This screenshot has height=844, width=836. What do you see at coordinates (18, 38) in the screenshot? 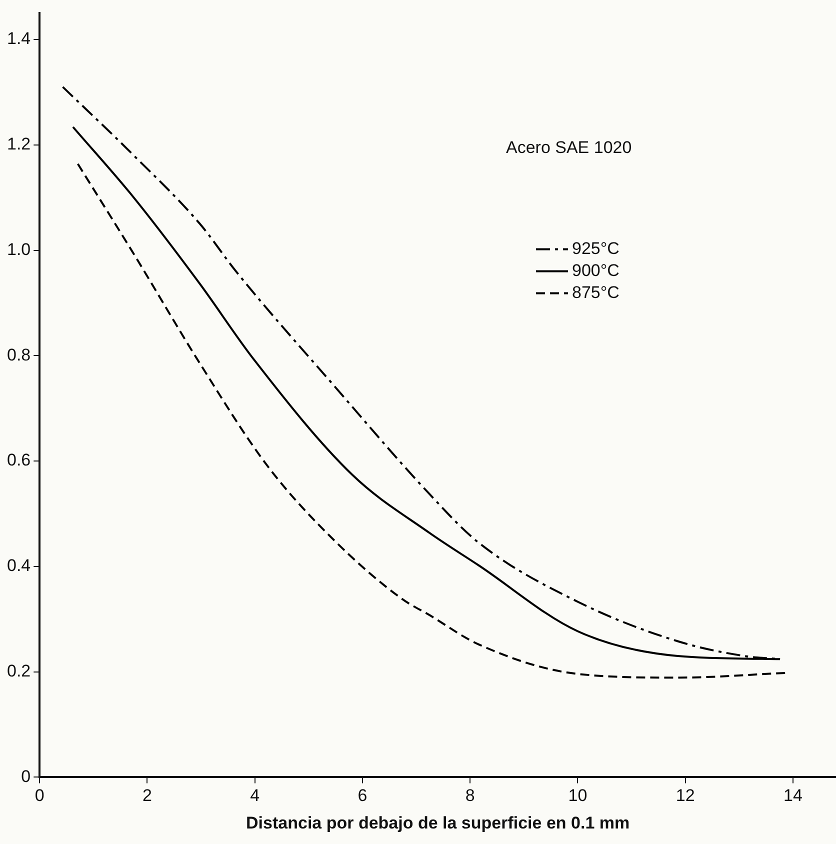
I see `y-tick-label: 1.4` at bounding box center [18, 38].